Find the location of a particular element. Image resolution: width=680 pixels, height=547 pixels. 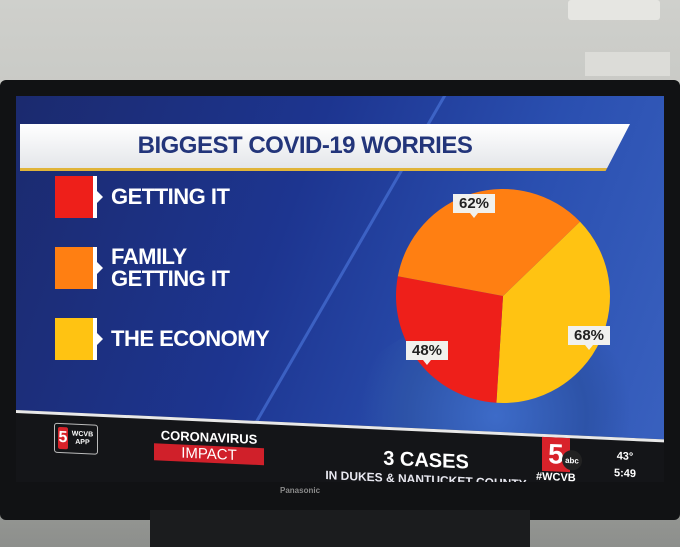

tv-brand: Panasonic is located at coordinates (300, 490).